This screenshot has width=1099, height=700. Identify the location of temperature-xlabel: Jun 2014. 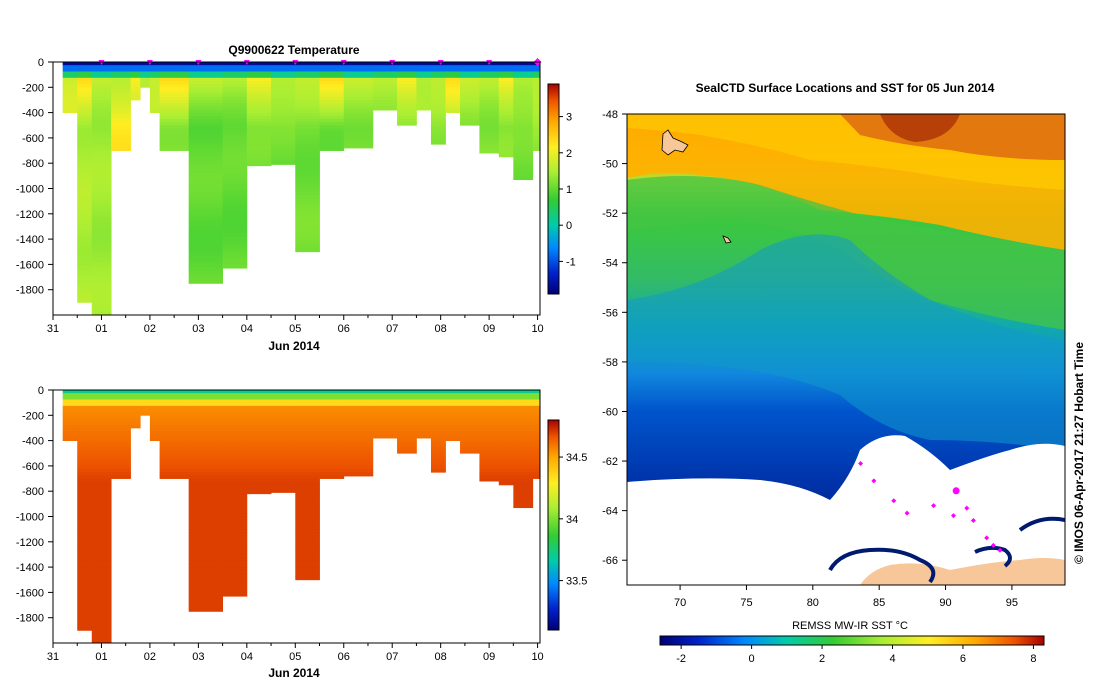
(294, 346).